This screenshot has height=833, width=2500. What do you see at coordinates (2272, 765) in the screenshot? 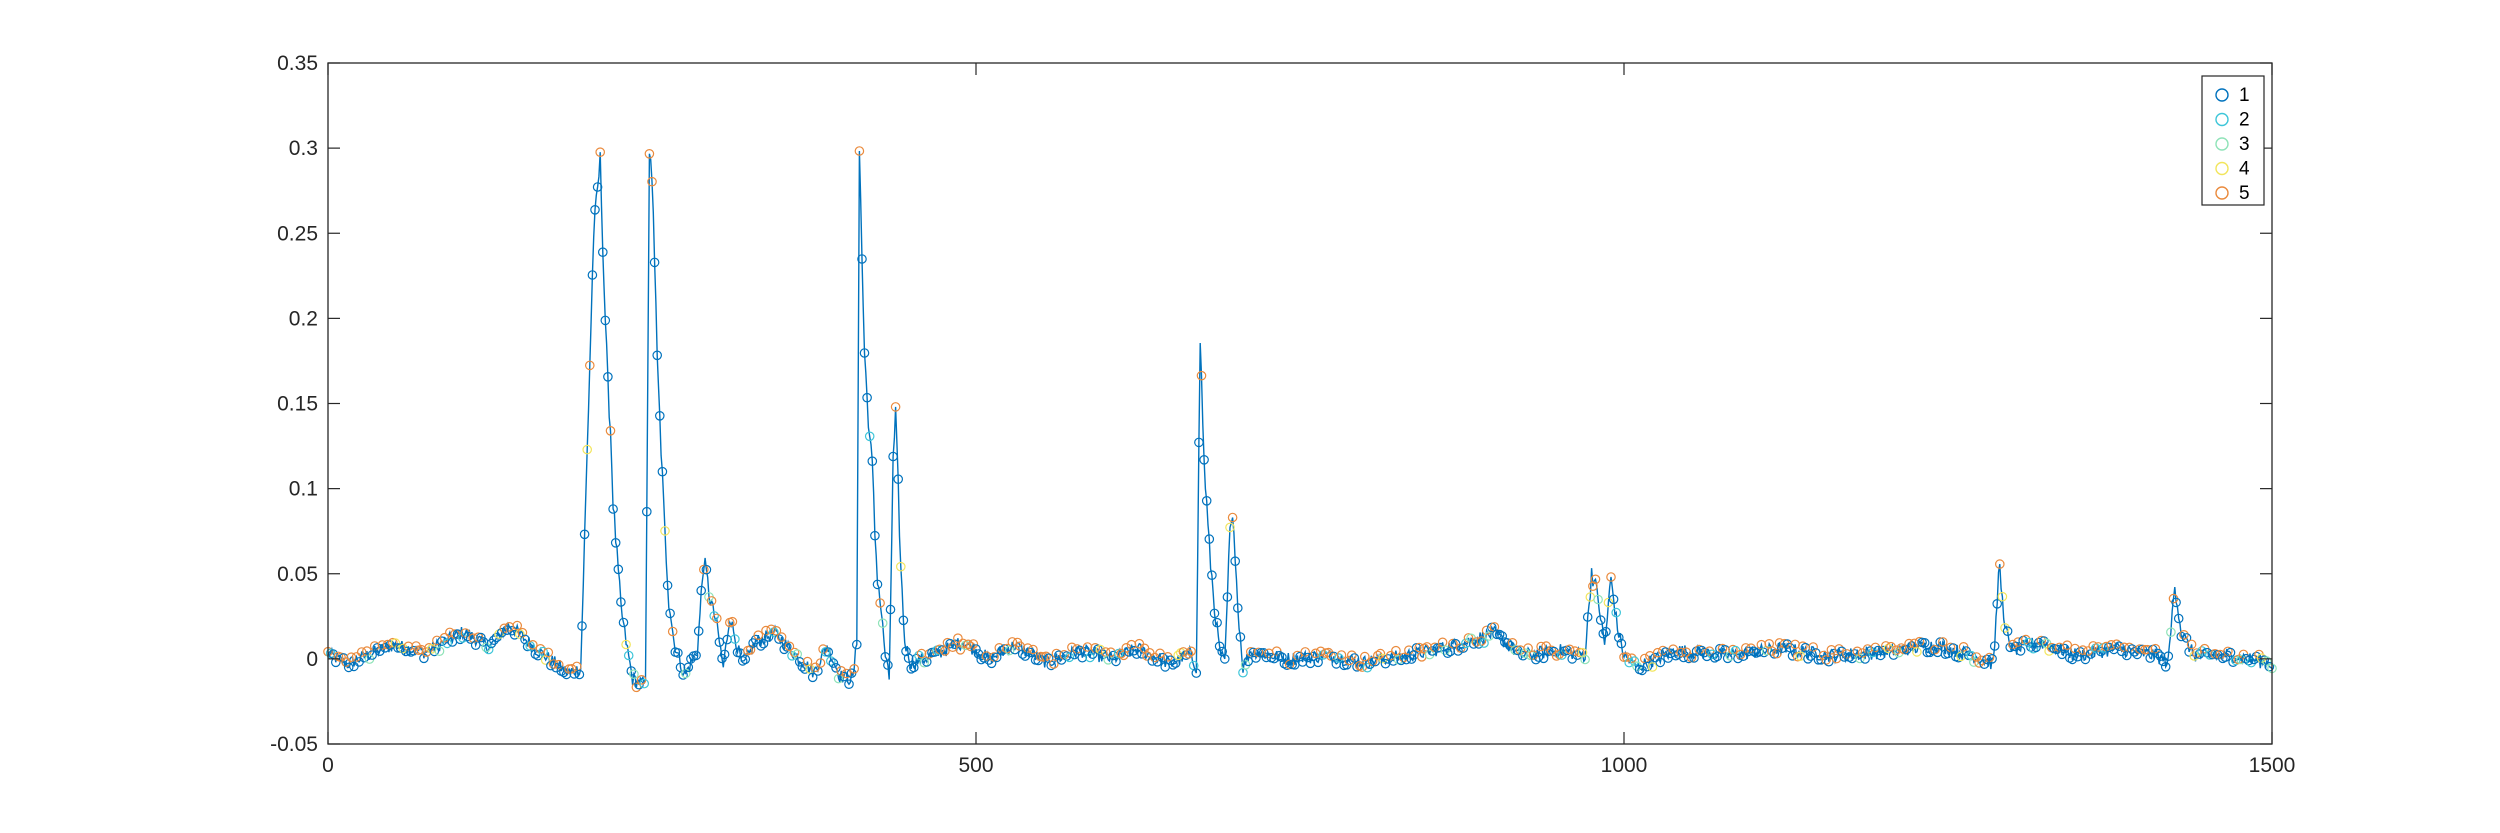
I see `x-tick-label: 1500` at bounding box center [2272, 765].